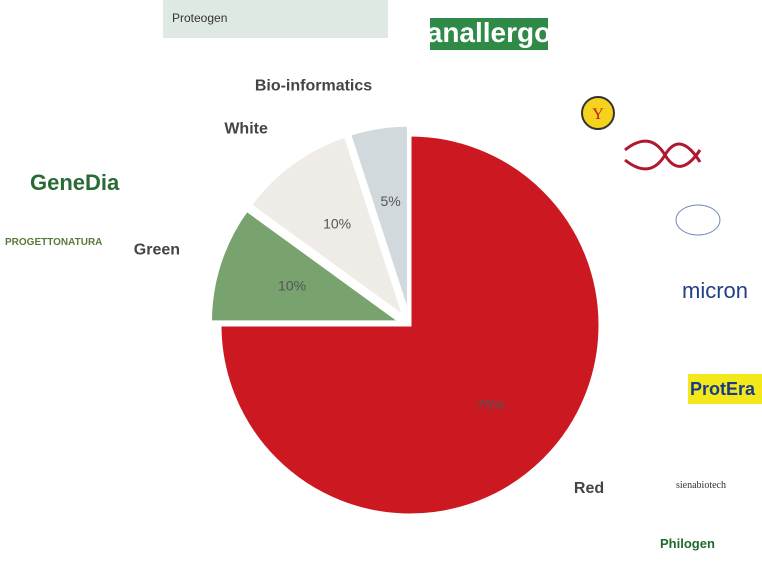 The width and height of the screenshot is (762, 567). I want to click on logo: anallergo, so click(489, 32).